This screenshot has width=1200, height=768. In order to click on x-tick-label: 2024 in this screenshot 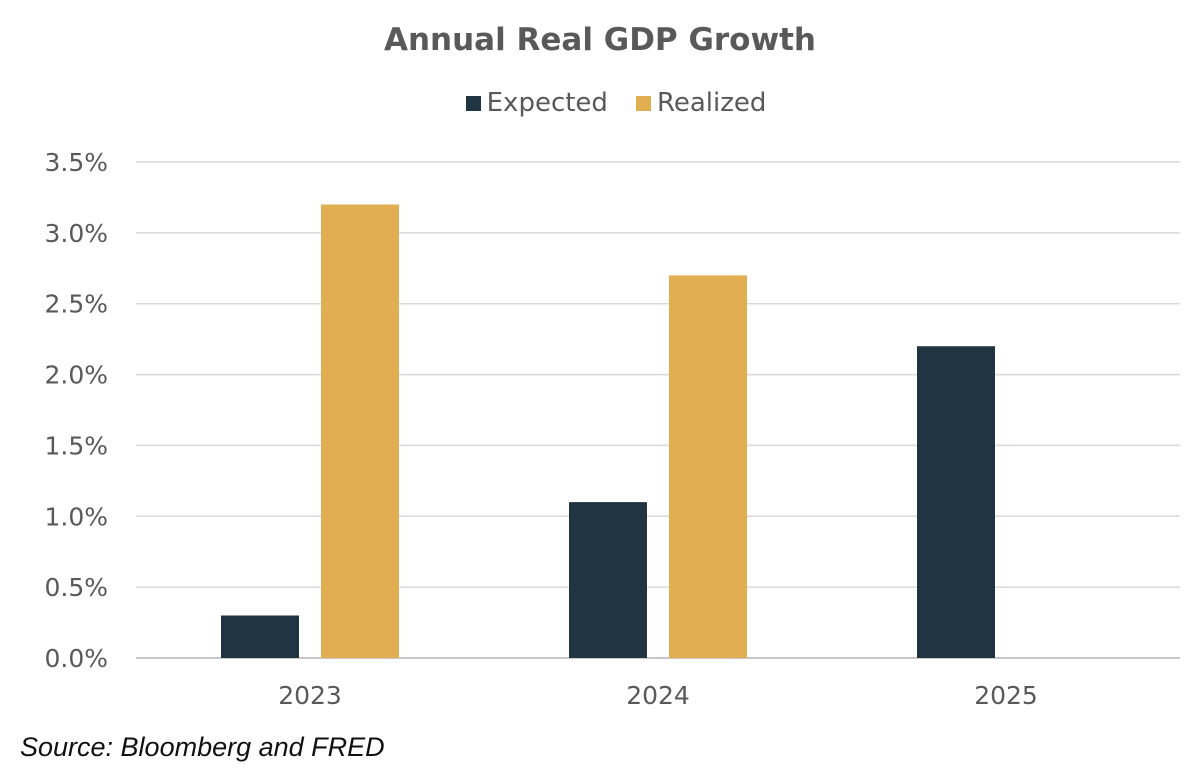, I will do `click(658, 695)`.